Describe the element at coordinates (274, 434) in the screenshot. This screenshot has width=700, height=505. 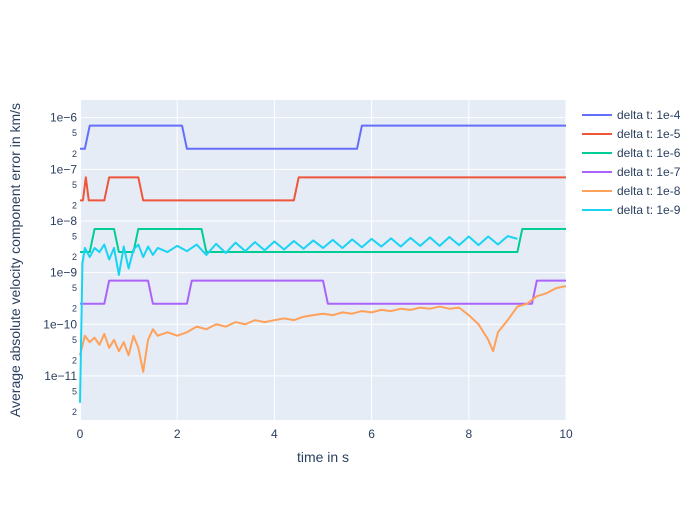
I see `x-tick-label-2: 4` at that location.